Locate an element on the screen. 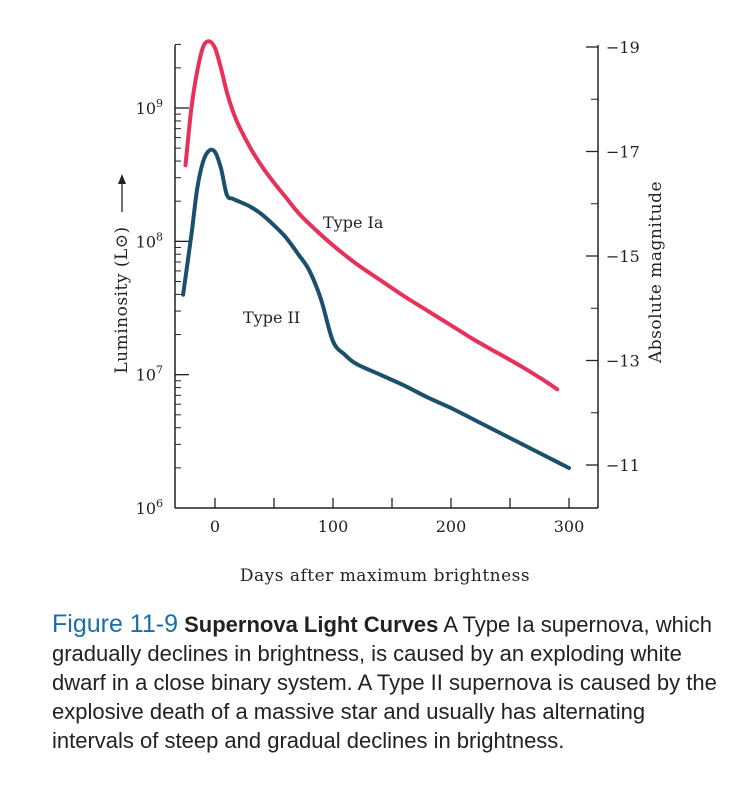 Image resolution: width=756 pixels, height=803 pixels. y-left-tick-label: 10⁶ is located at coordinates (149, 507).